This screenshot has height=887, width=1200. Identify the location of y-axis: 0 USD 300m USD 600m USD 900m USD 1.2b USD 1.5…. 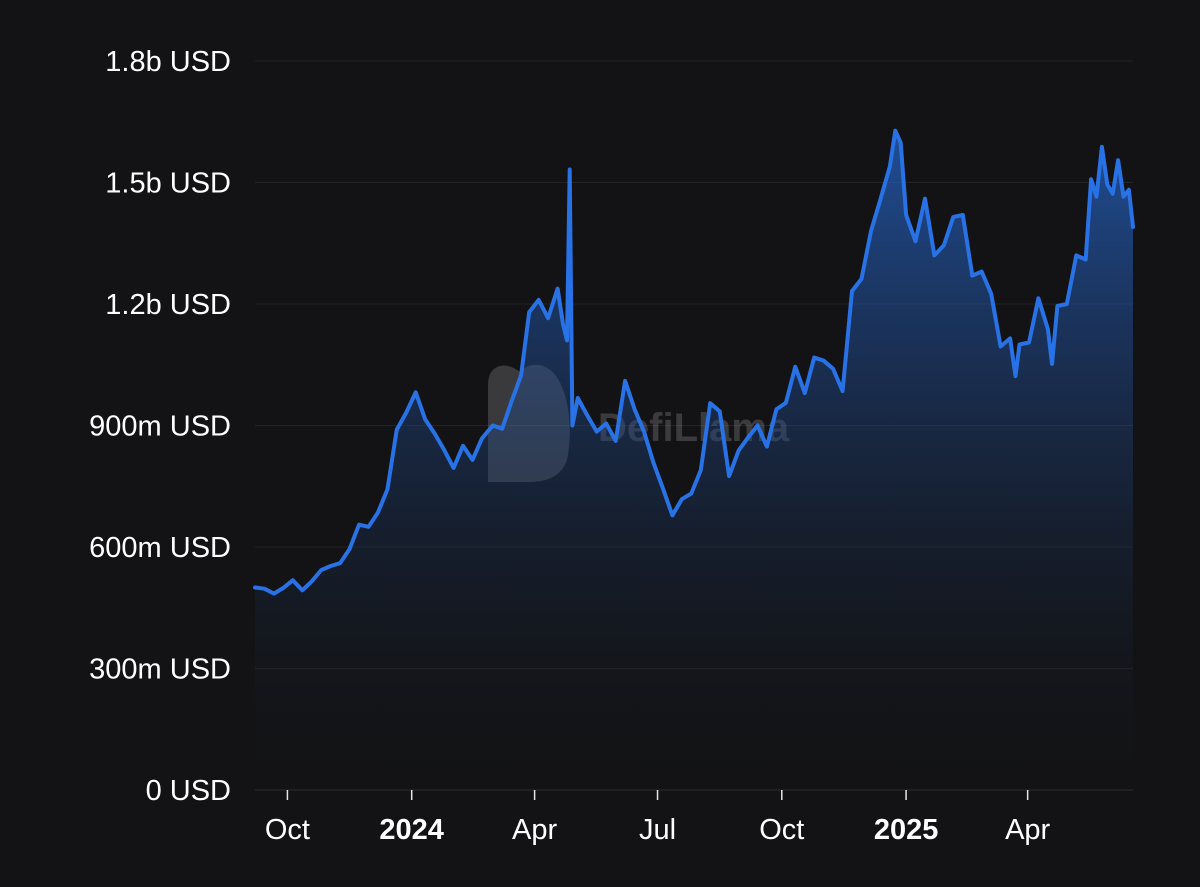
(160, 426).